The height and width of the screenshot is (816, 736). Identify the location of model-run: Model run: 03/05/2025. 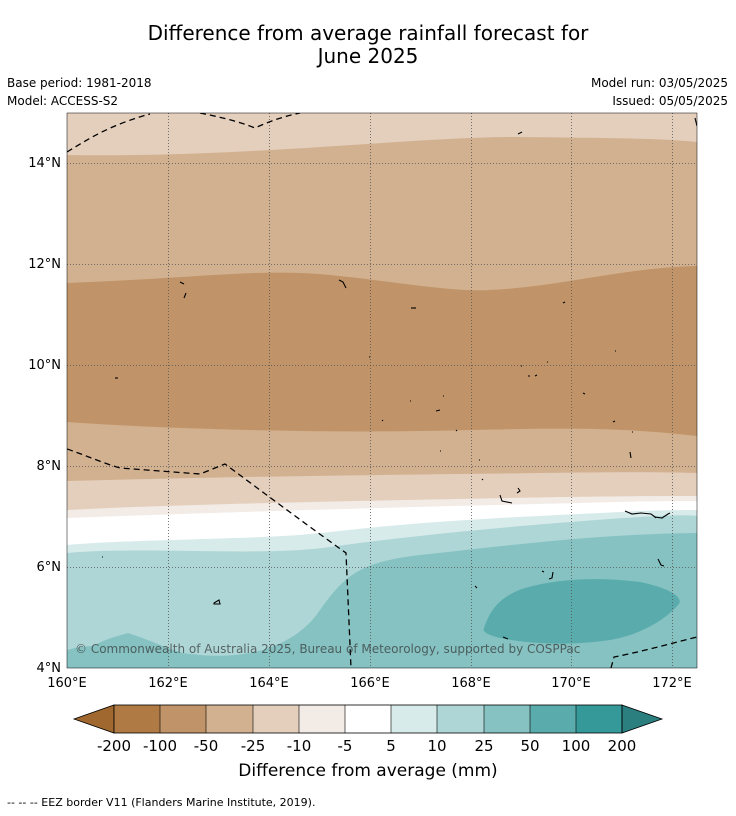
(659, 83).